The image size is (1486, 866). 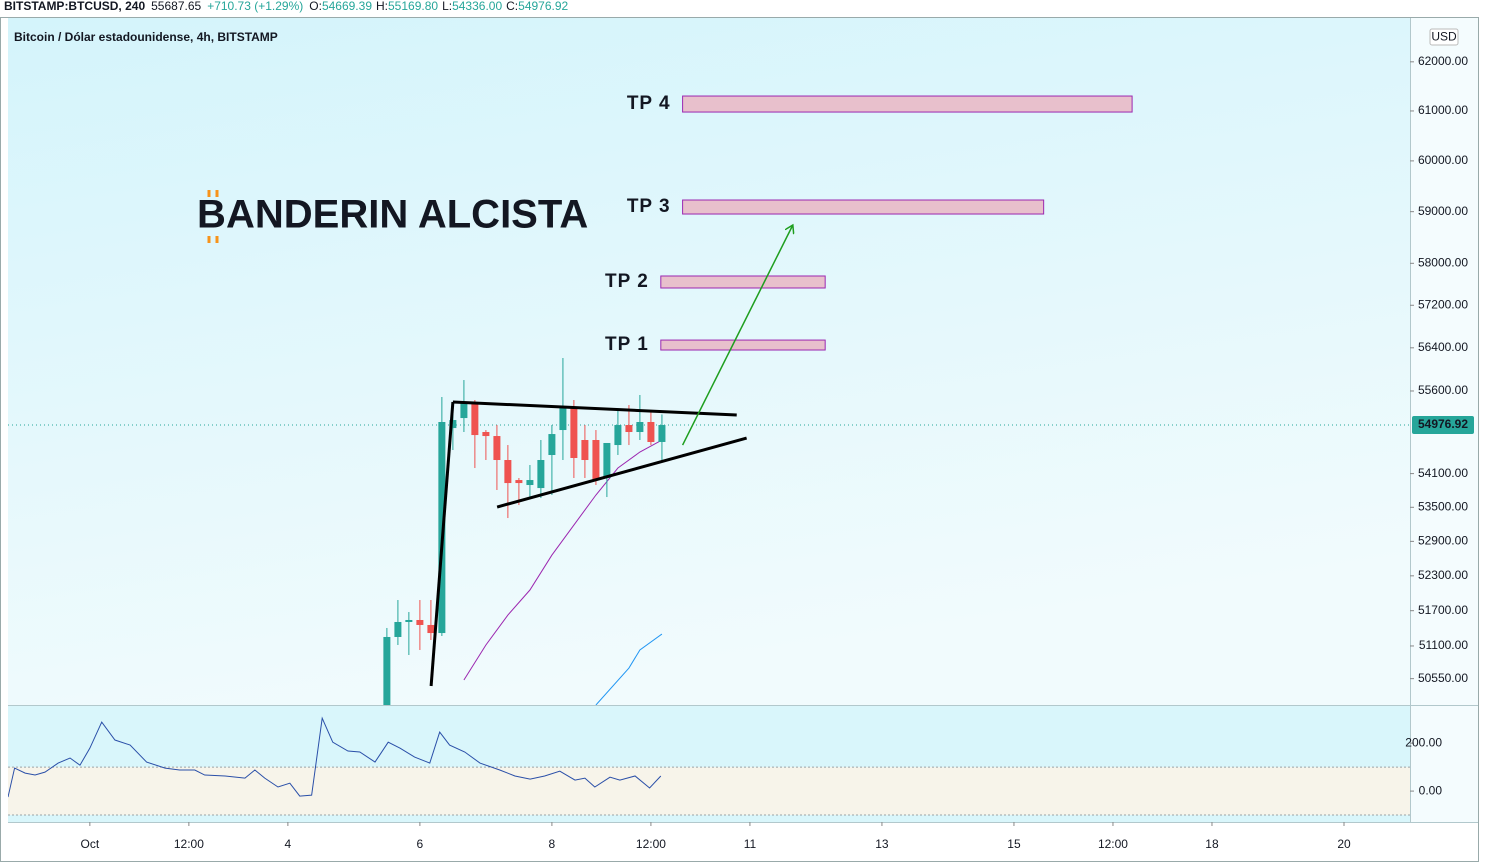 What do you see at coordinates (1443, 61) in the screenshot?
I see `y-tick-label: 62000.00` at bounding box center [1443, 61].